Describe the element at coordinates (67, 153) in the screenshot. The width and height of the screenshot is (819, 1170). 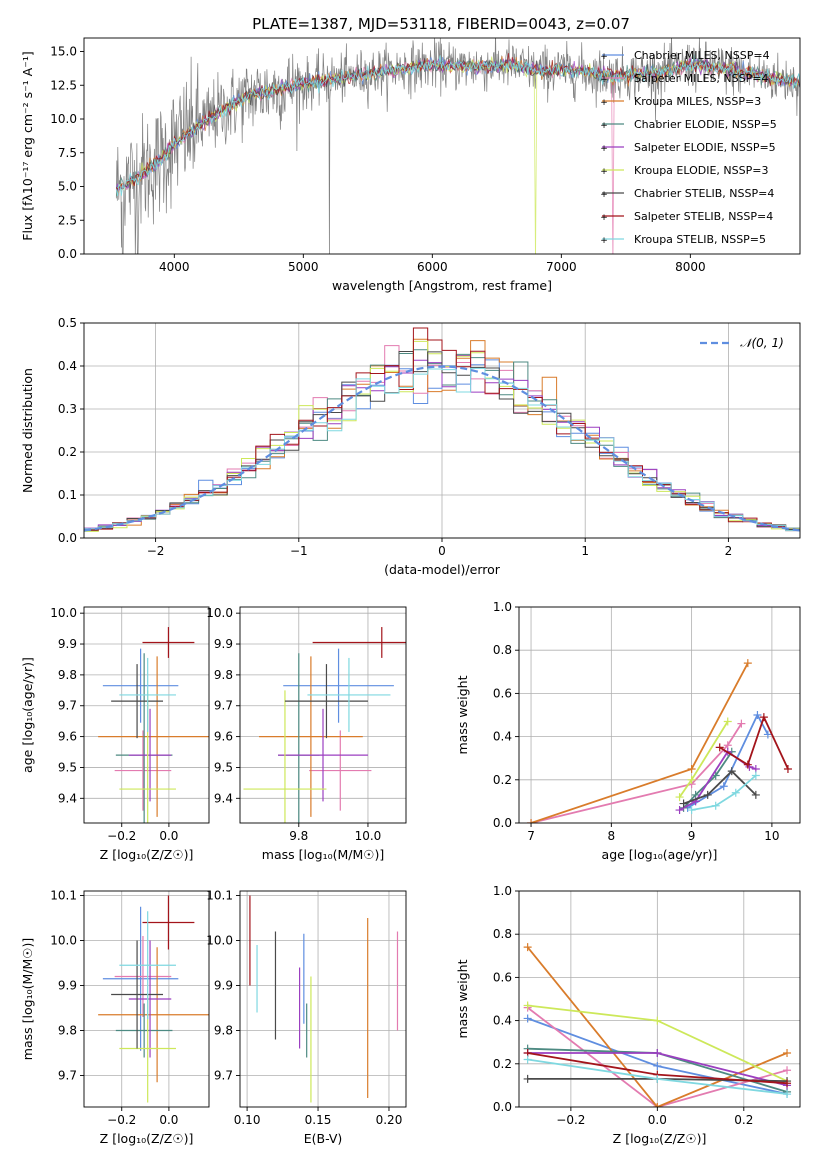
I see `y-tick-label: 7.5` at that location.